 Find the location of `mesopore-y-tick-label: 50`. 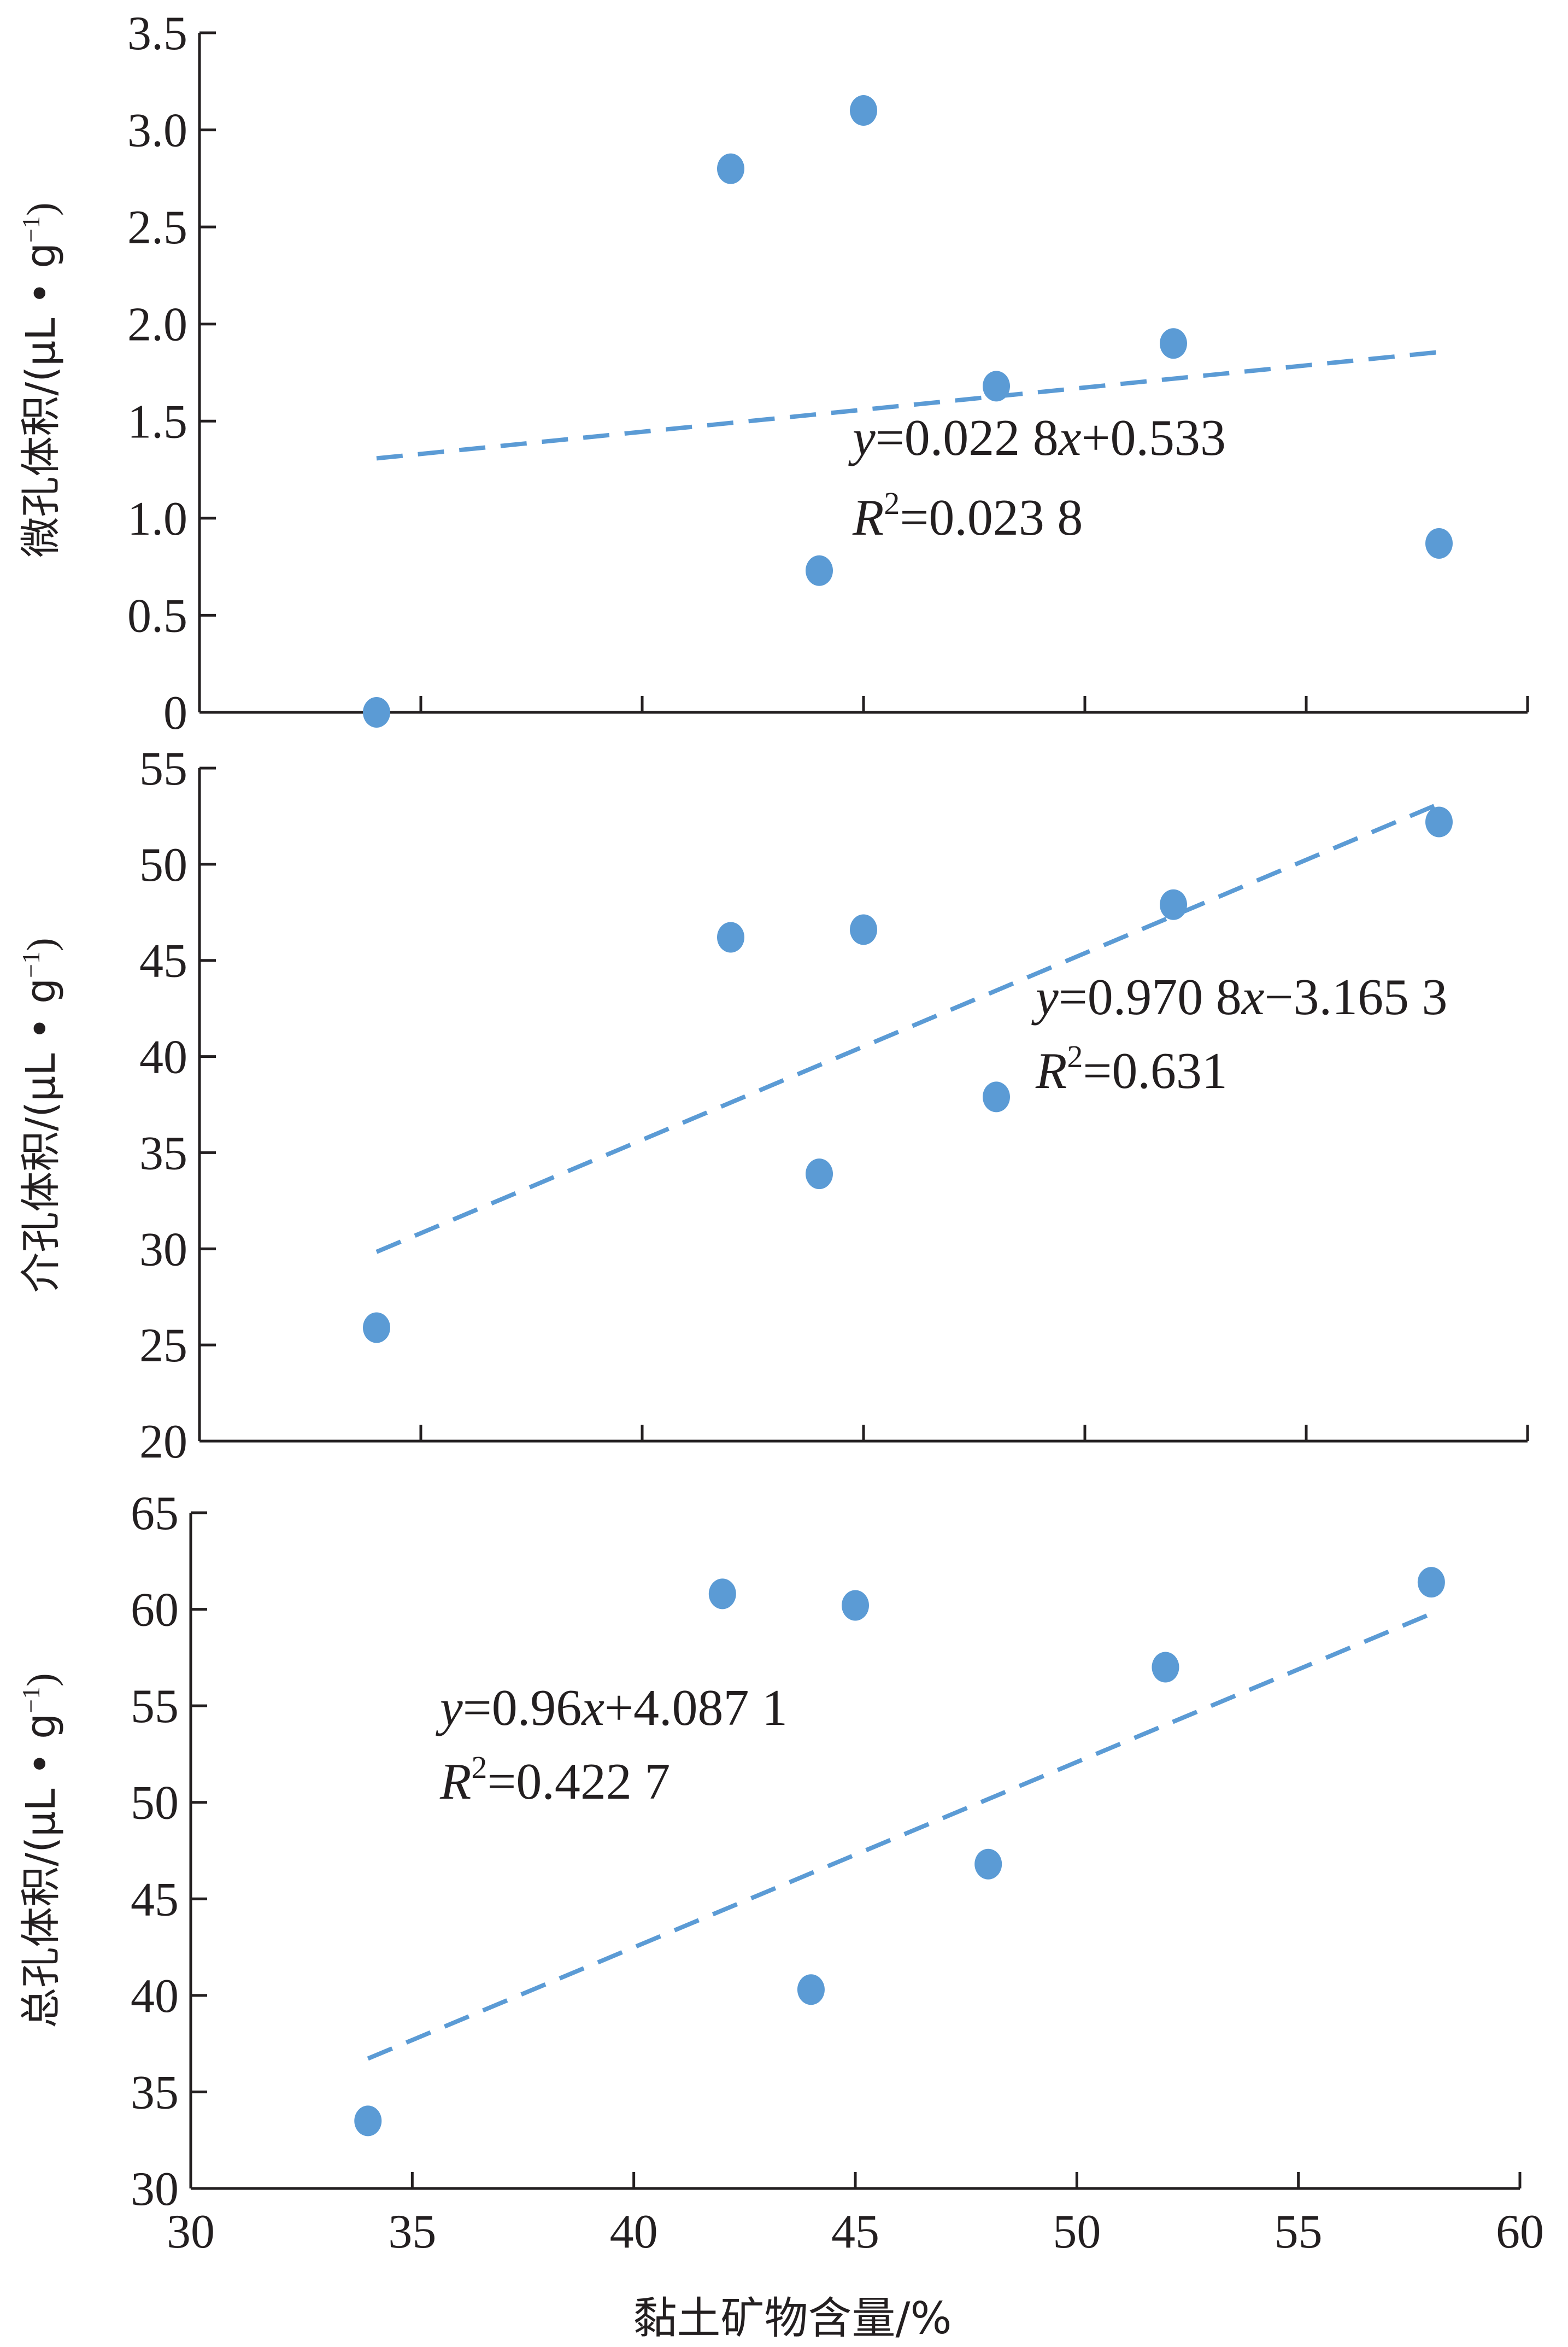

mesopore-y-tick-label: 50 is located at coordinates (163, 865).